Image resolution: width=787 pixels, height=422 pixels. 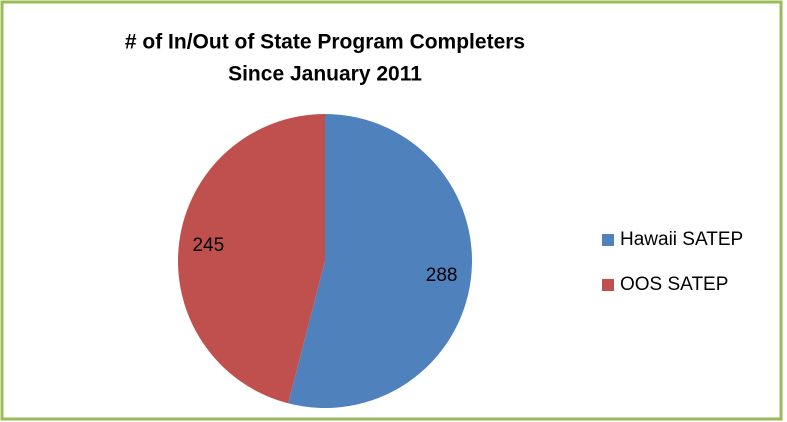 I want to click on data-label: 288, so click(x=442, y=275).